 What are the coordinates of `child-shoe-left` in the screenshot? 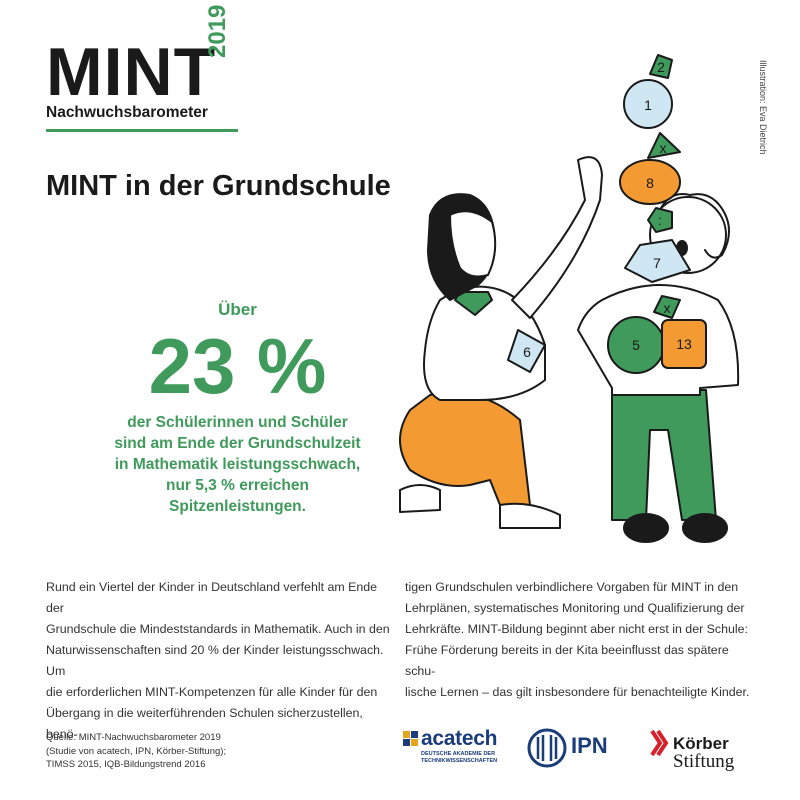 It's located at (646, 528).